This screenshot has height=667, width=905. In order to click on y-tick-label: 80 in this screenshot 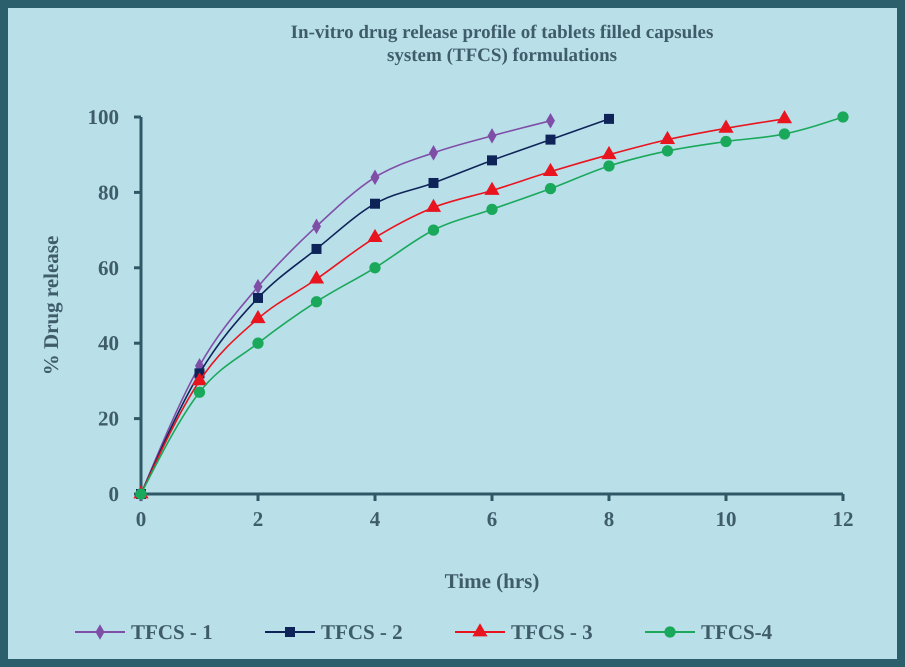, I will do `click(108, 192)`.